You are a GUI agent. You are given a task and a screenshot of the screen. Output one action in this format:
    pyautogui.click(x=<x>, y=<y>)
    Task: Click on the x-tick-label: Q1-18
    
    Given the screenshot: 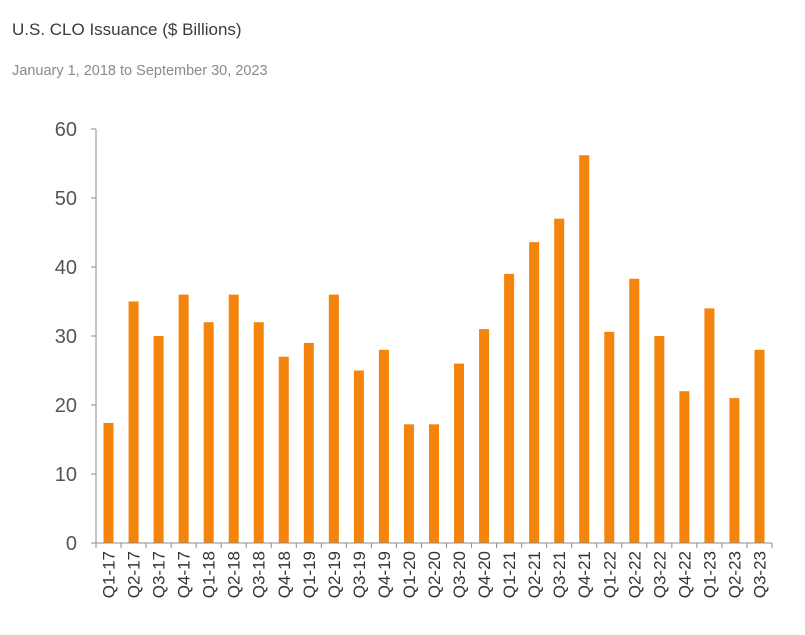 What is the action you would take?
    pyautogui.click(x=209, y=574)
    